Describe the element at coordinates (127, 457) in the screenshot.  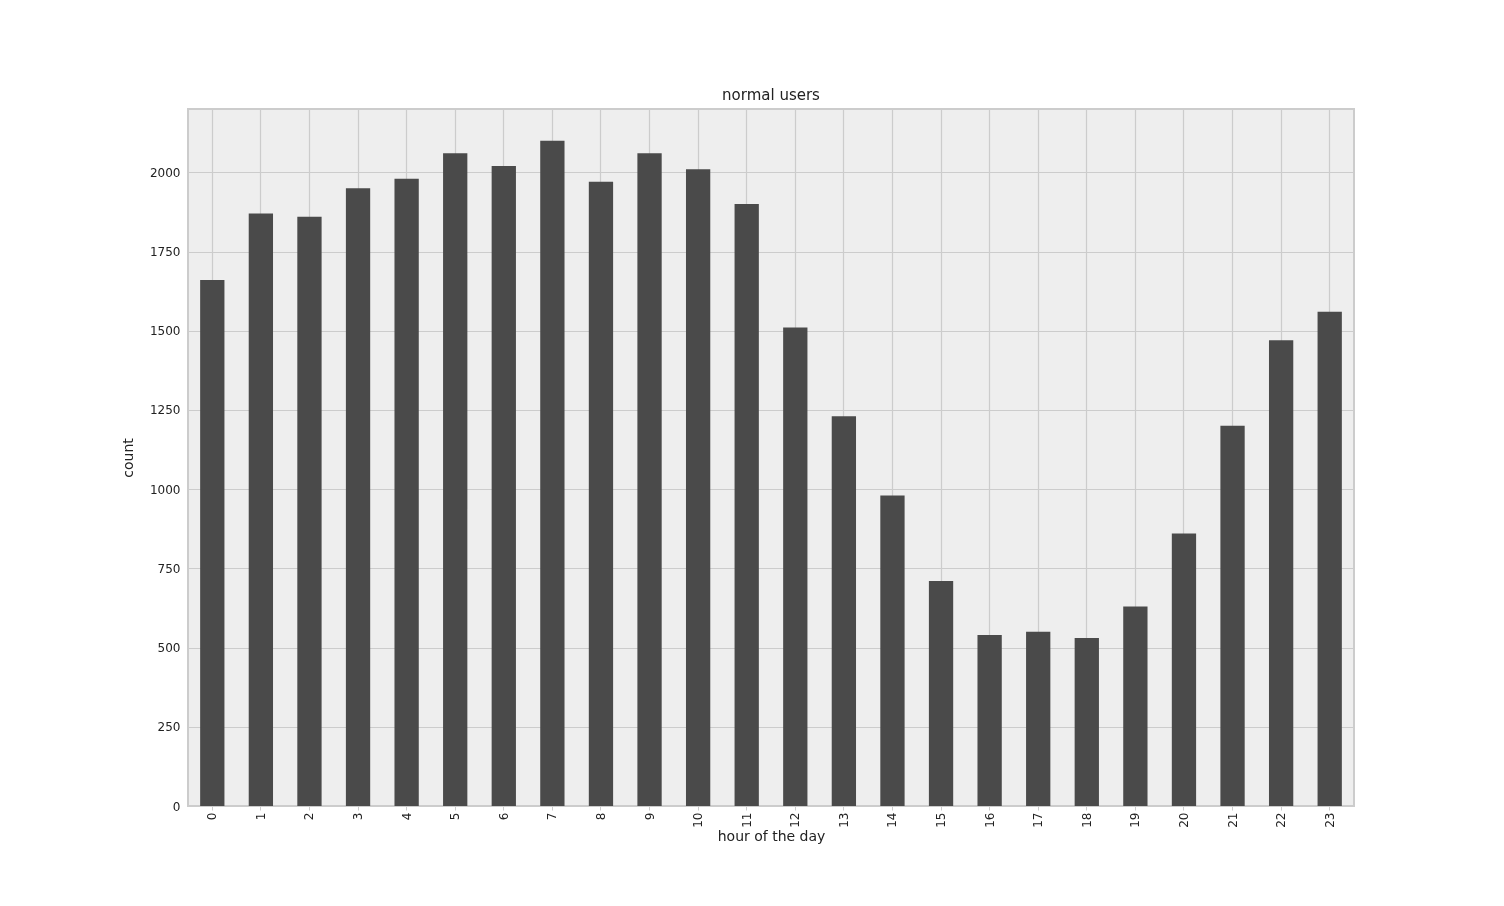
I see `y-axis-title: count` at that location.